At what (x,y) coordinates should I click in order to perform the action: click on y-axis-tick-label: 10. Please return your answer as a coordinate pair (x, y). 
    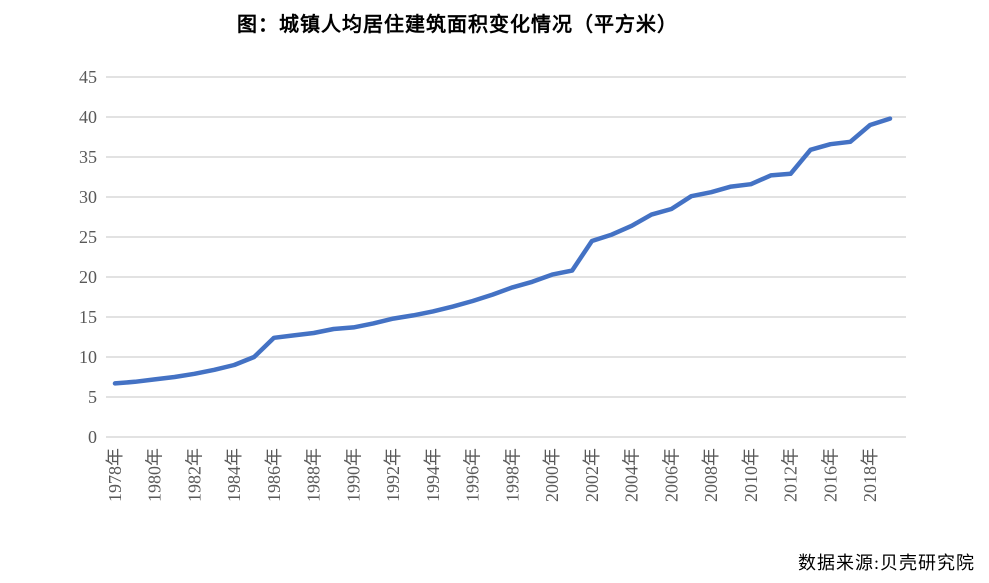
    Looking at the image, I should click on (88, 357).